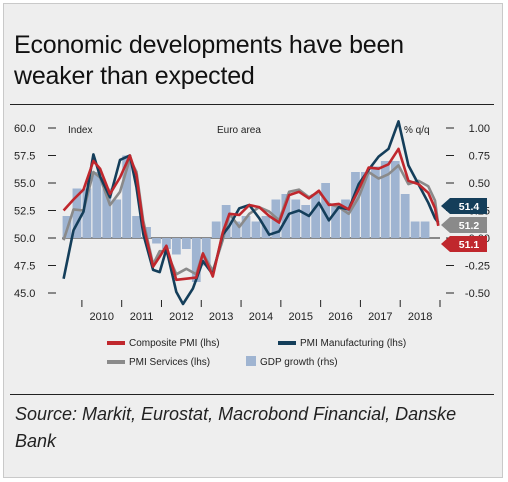 This screenshot has height=482, width=508. What do you see at coordinates (469, 207) in the screenshot?
I see `badge-value: 51.4` at bounding box center [469, 207].